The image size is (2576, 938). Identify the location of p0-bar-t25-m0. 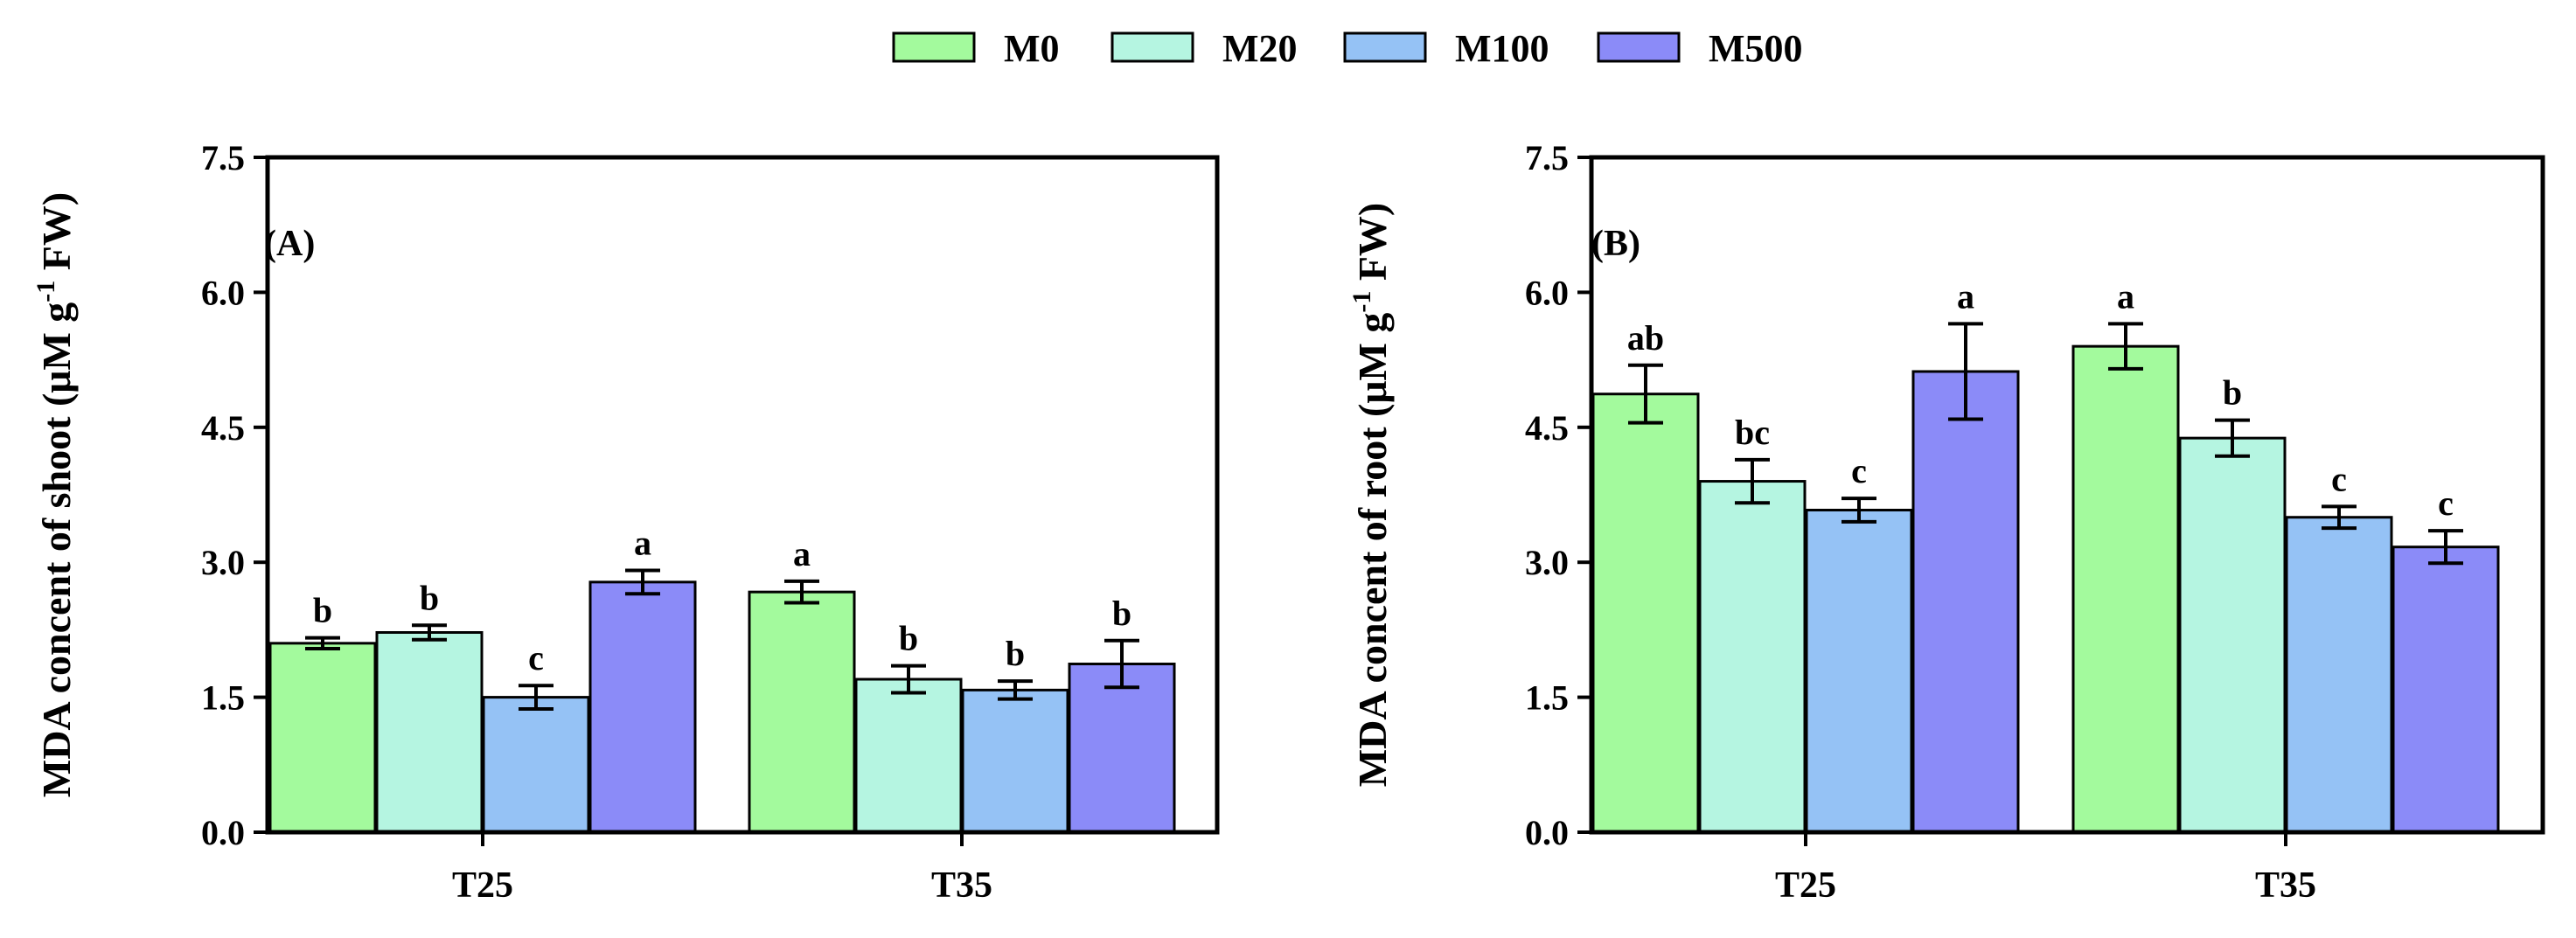
(322, 738).